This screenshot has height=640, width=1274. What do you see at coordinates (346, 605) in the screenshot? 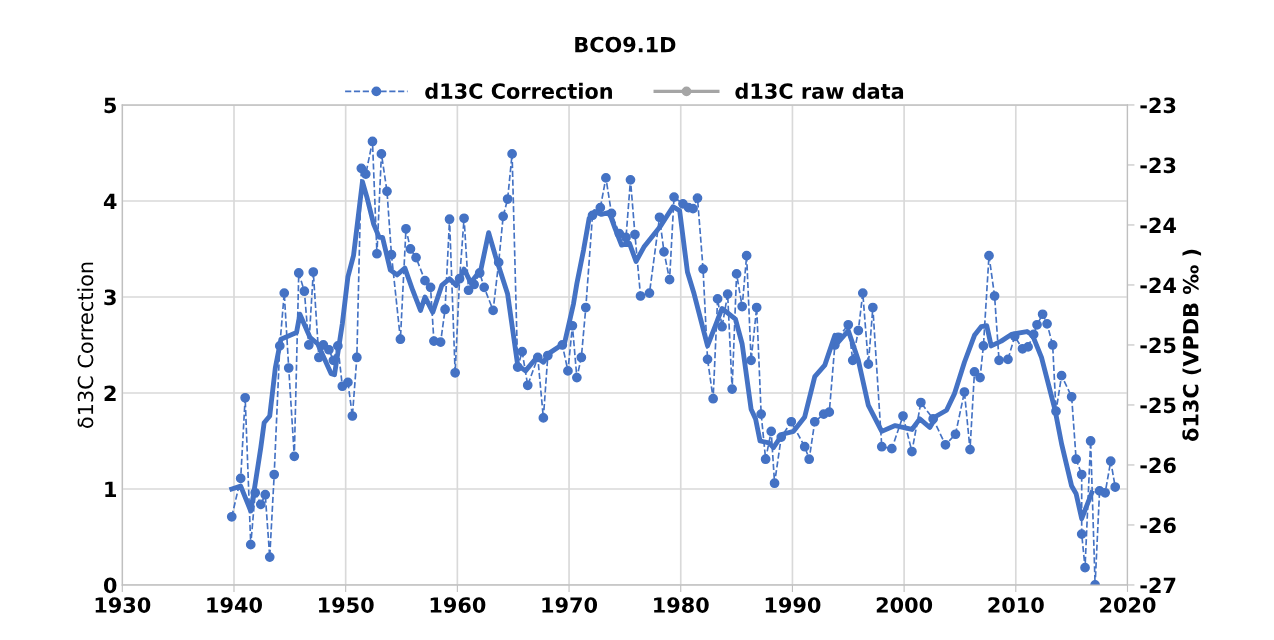
I see `x-tick-label: 1950` at bounding box center [346, 605].